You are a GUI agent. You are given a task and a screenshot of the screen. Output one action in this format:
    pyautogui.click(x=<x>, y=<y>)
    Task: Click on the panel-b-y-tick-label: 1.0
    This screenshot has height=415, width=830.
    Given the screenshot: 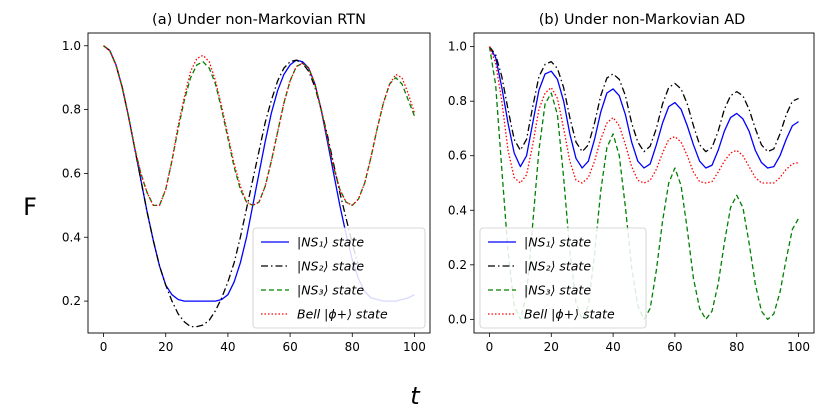 What is the action you would take?
    pyautogui.click(x=457, y=47)
    